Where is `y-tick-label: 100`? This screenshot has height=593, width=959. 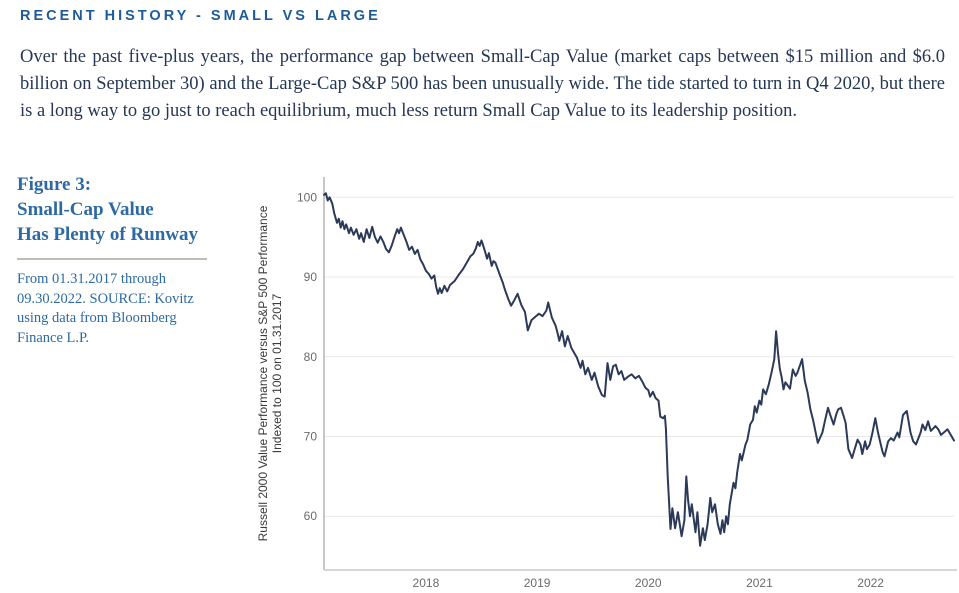 y-tick-label: 100 is located at coordinates (307, 197).